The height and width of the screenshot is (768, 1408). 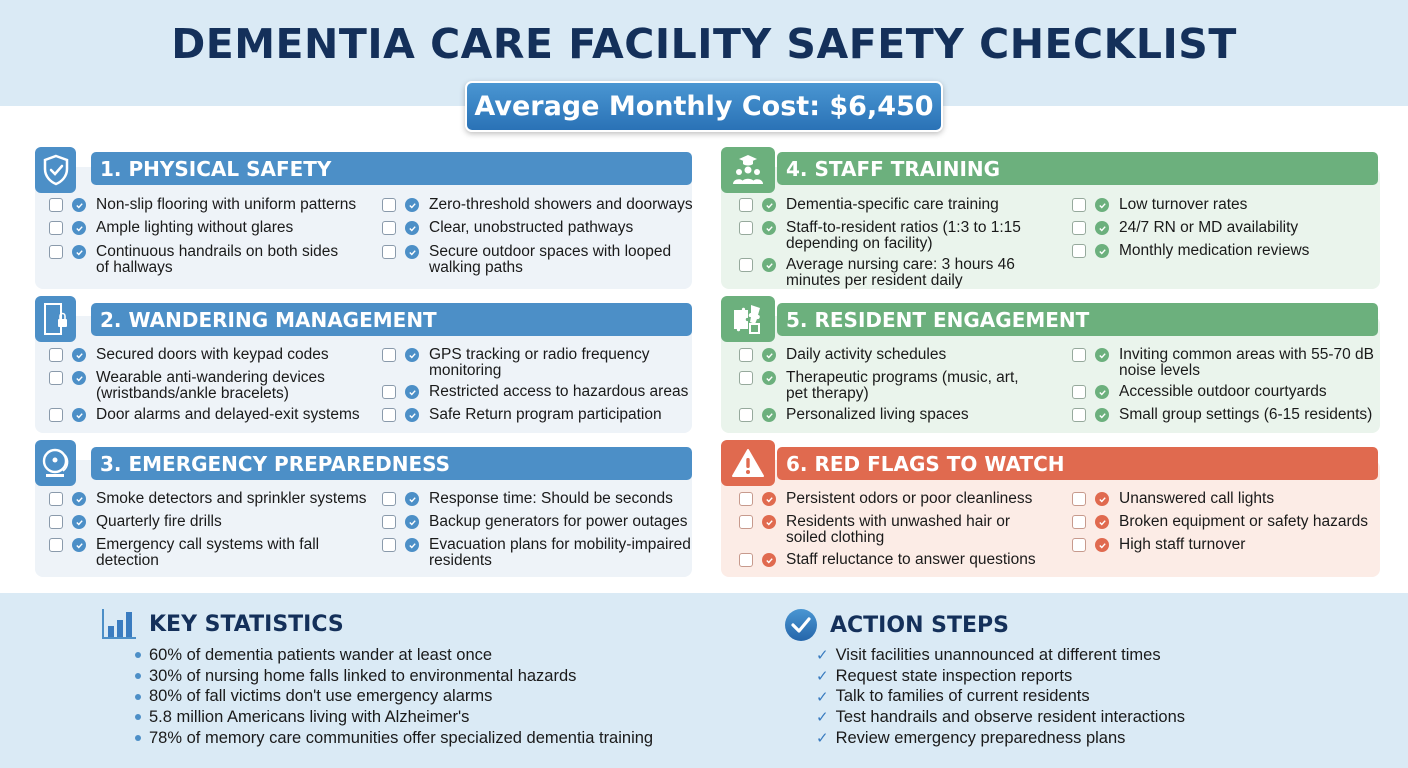 I want to click on section-title: 2. WANDERING MANAGEMENT, so click(x=391, y=319).